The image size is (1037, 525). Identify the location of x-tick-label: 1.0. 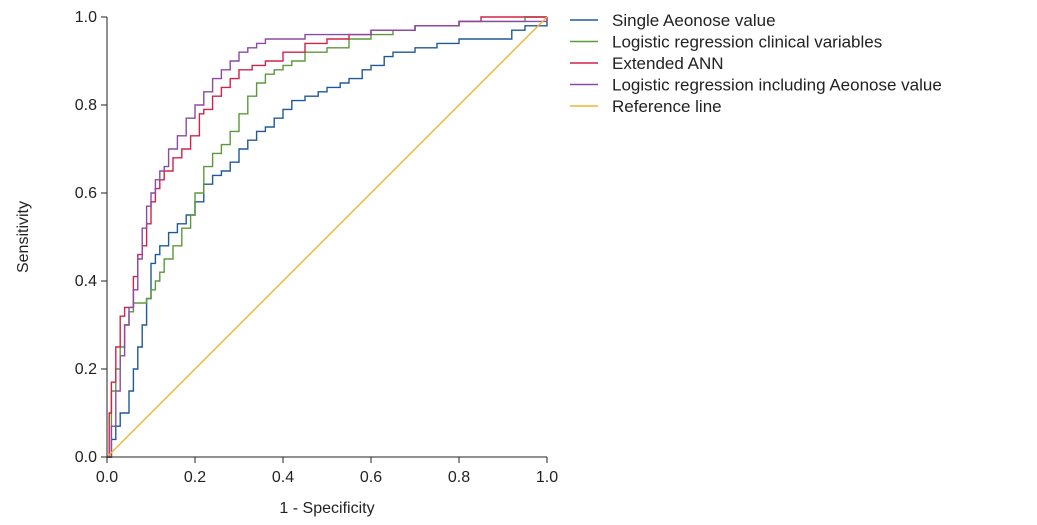
(547, 477).